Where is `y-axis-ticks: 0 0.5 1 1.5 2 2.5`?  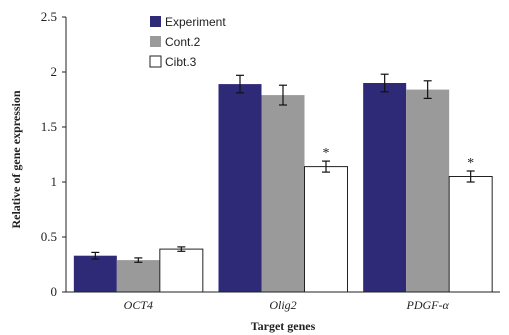
y-axis-ticks: 0 0.5 1 1.5 2 2.5 is located at coordinates (53, 154).